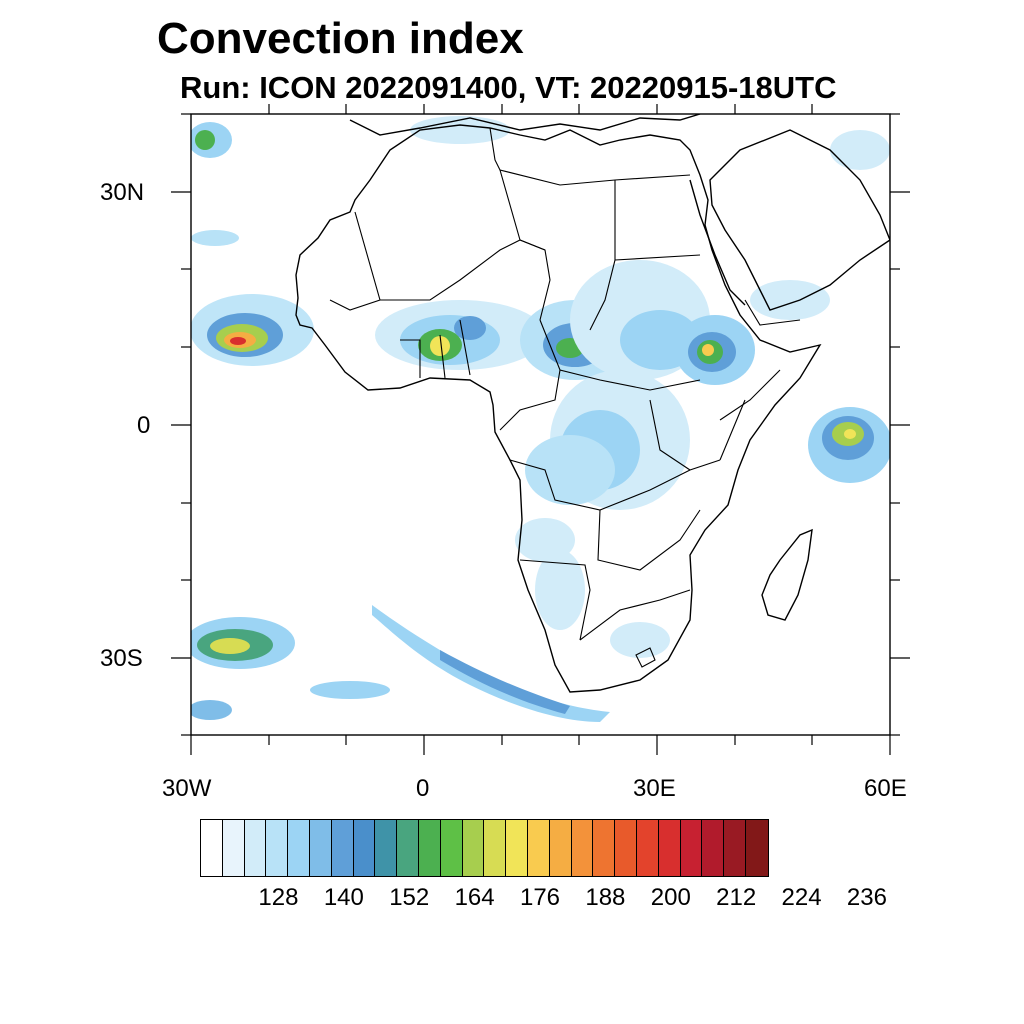  I want to click on lat-label-0: 0, so click(144, 425).